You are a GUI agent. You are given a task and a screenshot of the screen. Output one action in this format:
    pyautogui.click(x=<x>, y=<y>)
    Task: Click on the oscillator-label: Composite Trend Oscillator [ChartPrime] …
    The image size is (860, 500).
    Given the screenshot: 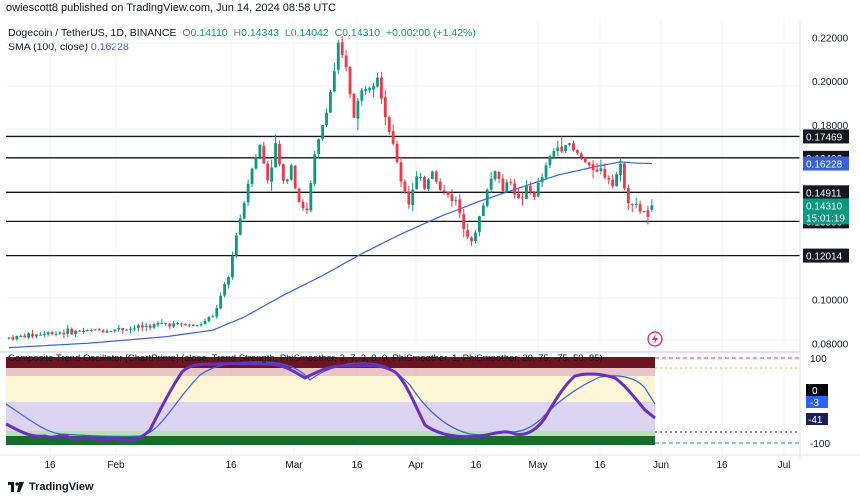 What is the action you would take?
    pyautogui.click(x=305, y=358)
    